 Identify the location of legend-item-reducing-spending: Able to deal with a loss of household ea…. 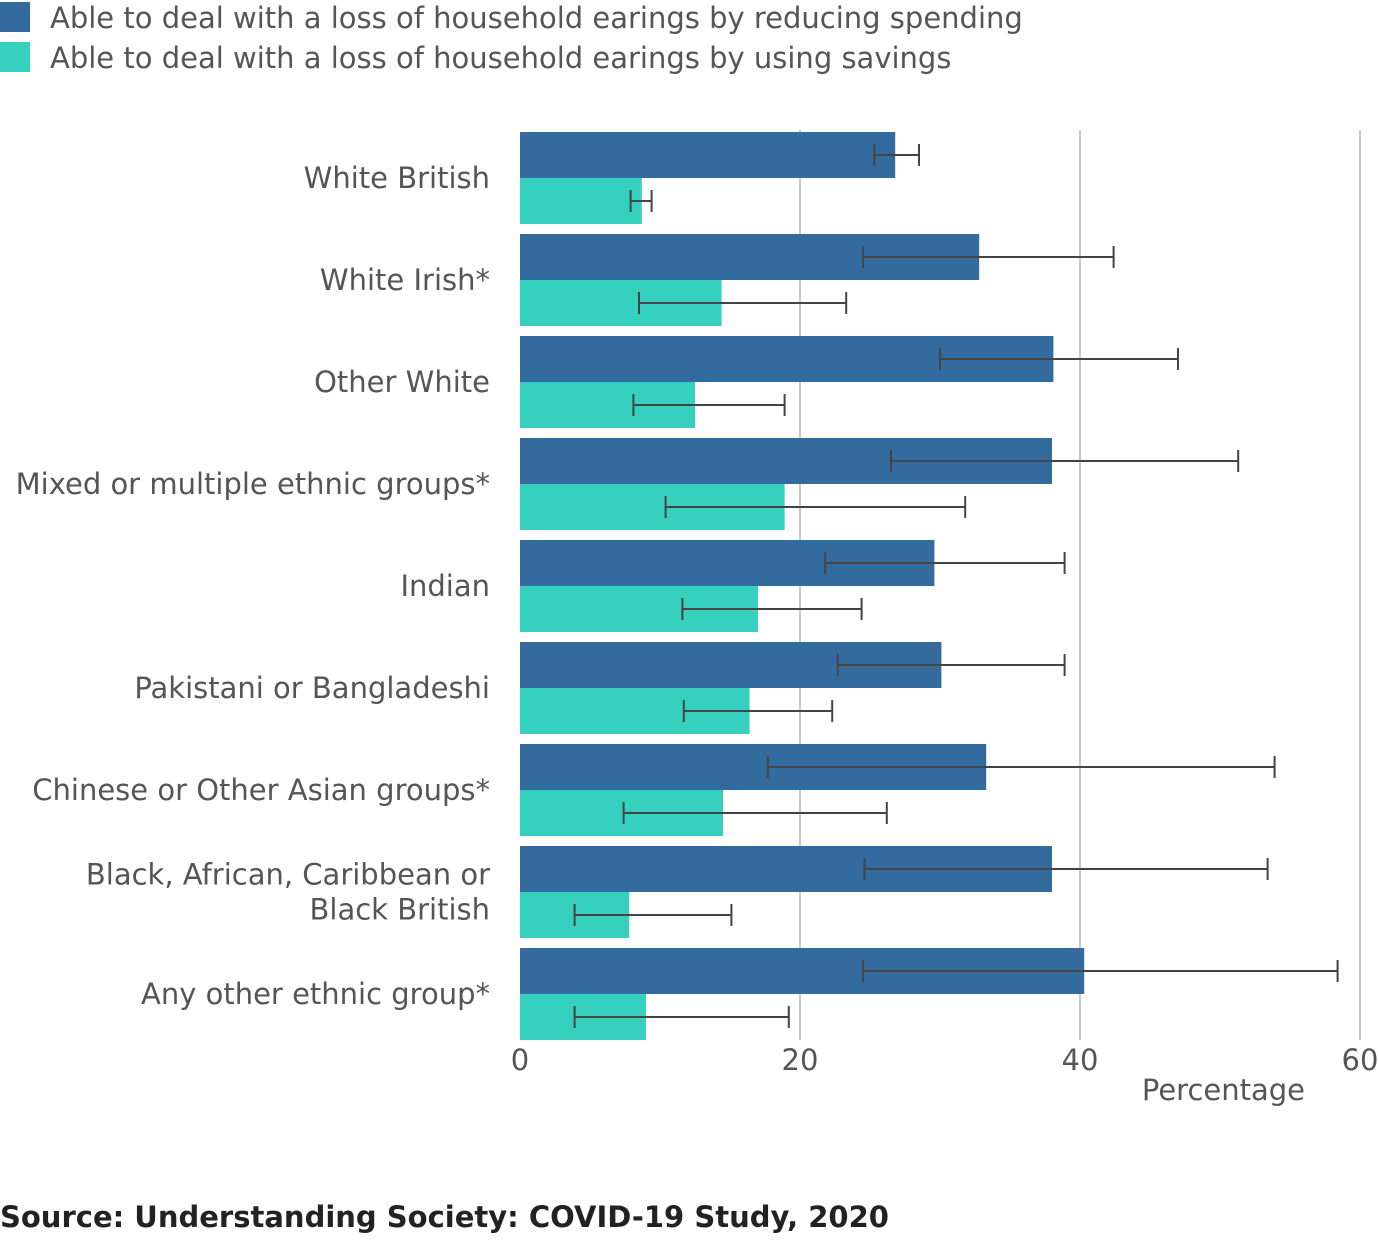
(550, 20).